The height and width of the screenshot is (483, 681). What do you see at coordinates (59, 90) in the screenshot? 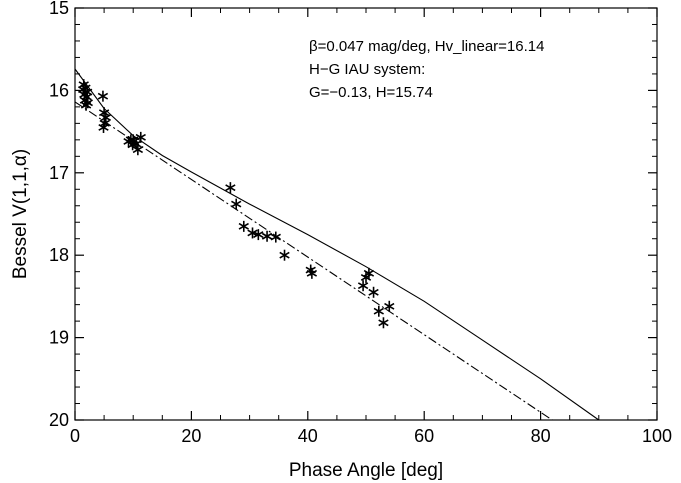
I see `y-tick-label: 16` at bounding box center [59, 90].